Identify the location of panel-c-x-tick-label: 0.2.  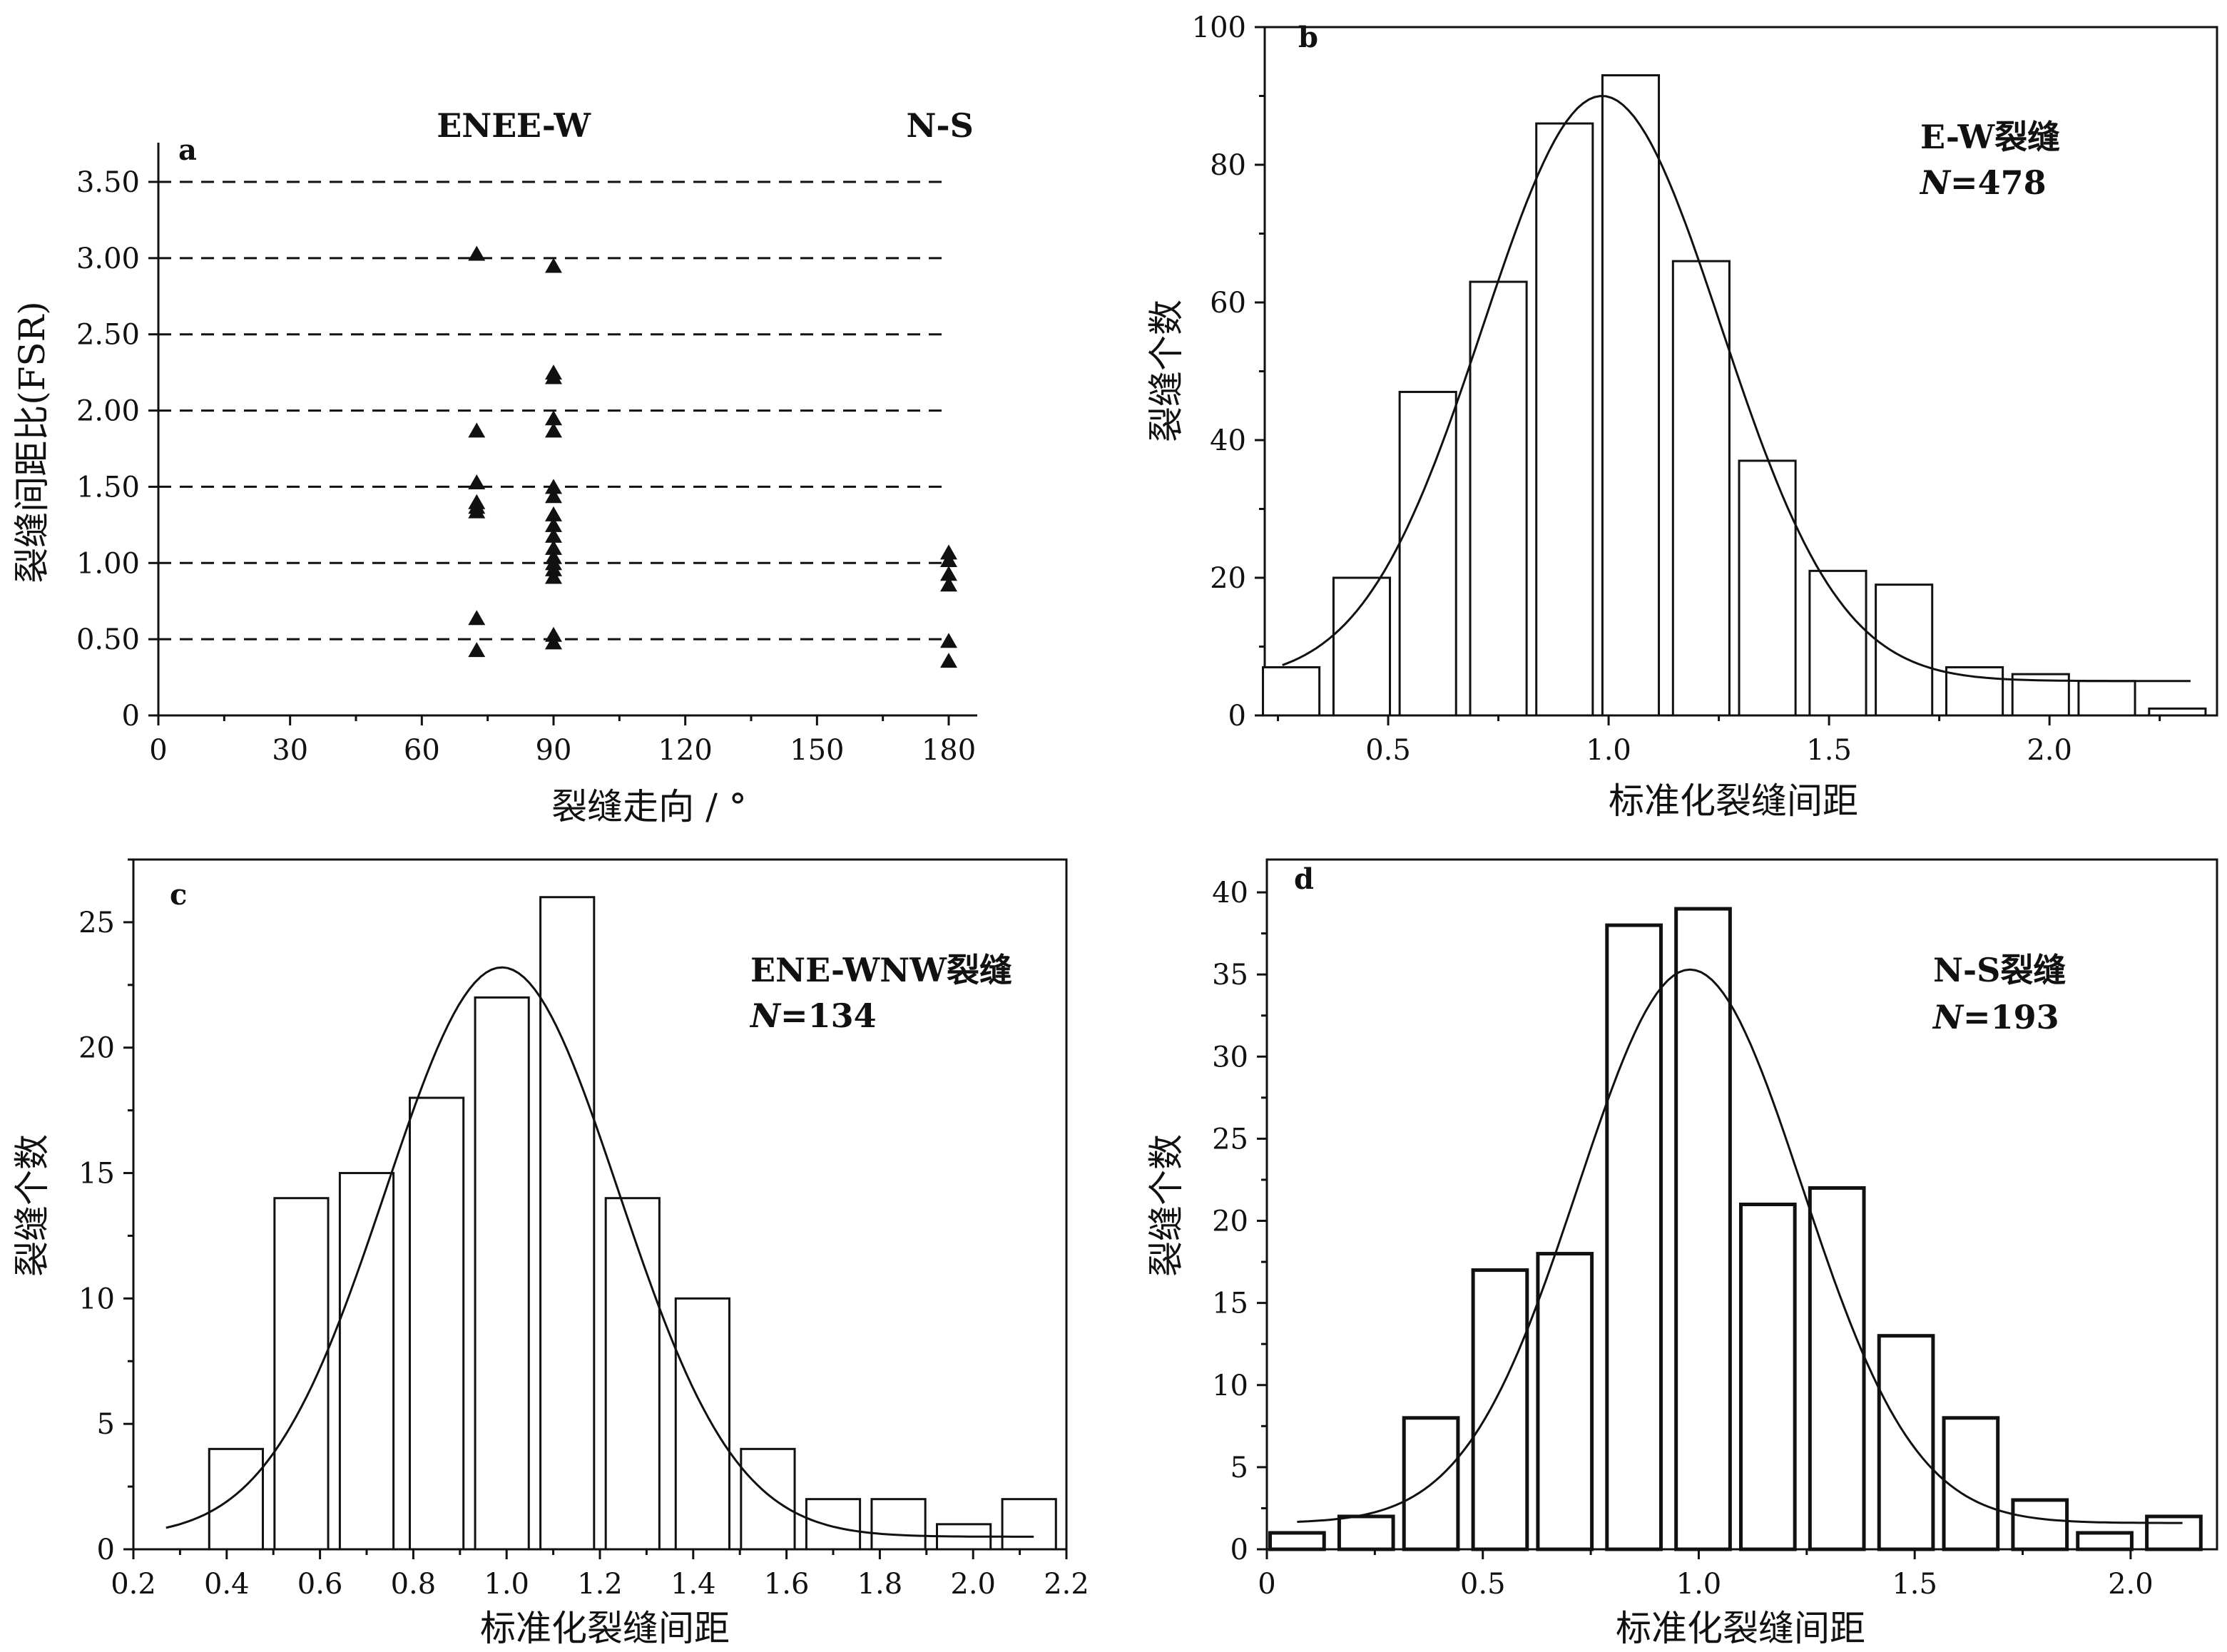
(133, 1585).